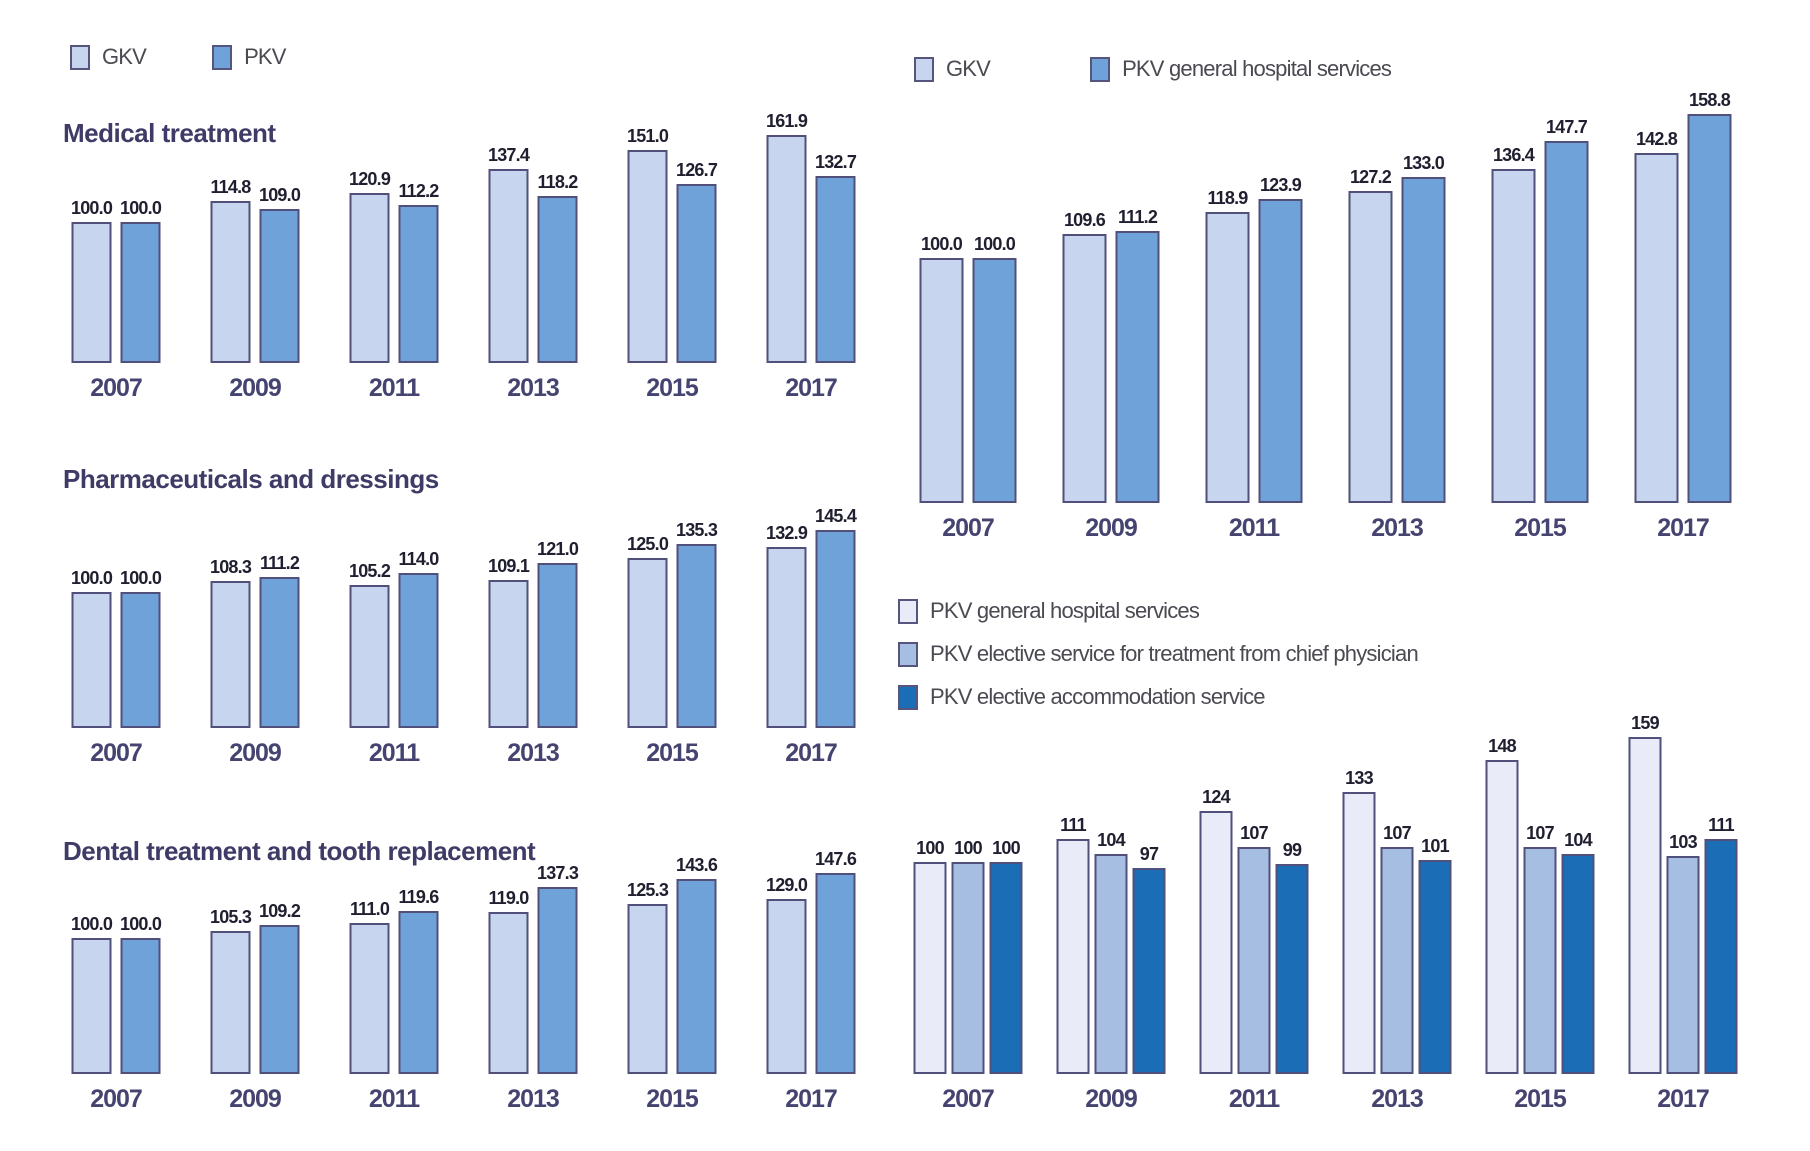 Image resolution: width=1810 pixels, height=1151 pixels. I want to click on bar-group-2013: 119.0 137.3, so click(533, 968).